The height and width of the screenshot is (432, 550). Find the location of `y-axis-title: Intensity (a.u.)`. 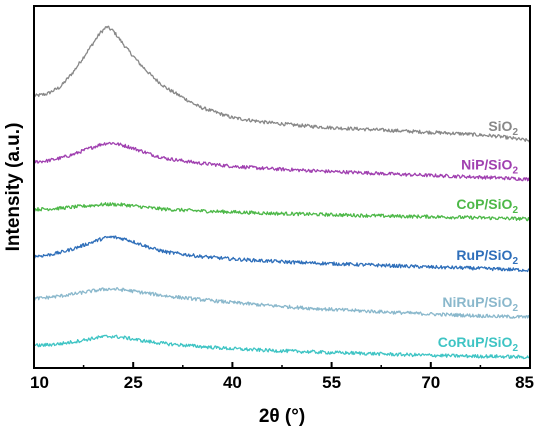

y-axis-title: Intensity (a.u.) is located at coordinates (13, 187).